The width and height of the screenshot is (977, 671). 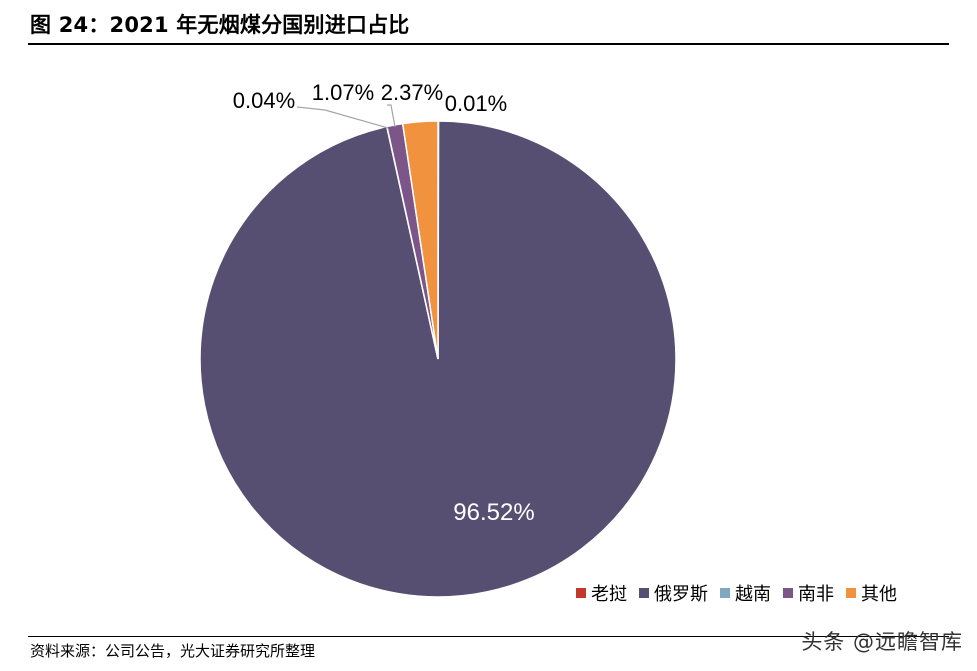 I want to click on source-note: 资料来源：公司公告，光大证券研究所整理, so click(x=173, y=651).